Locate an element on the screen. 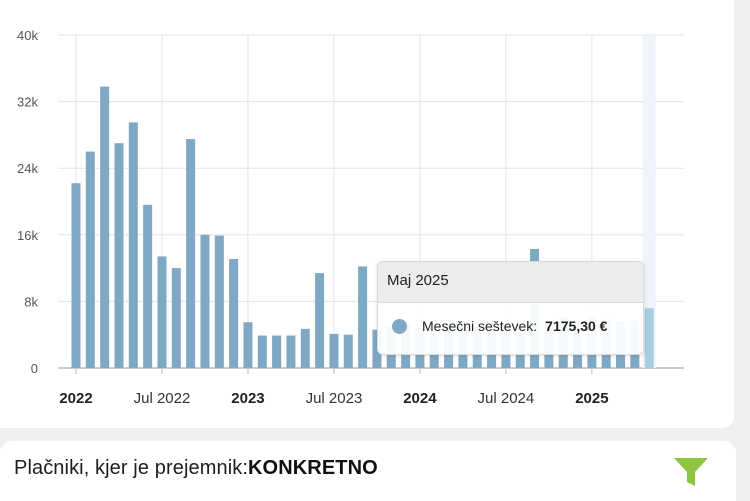 The height and width of the screenshot is (501, 750). filter-bar: Plačniki, kjer je prejemnik:KONKRETNO is located at coordinates (368, 471).